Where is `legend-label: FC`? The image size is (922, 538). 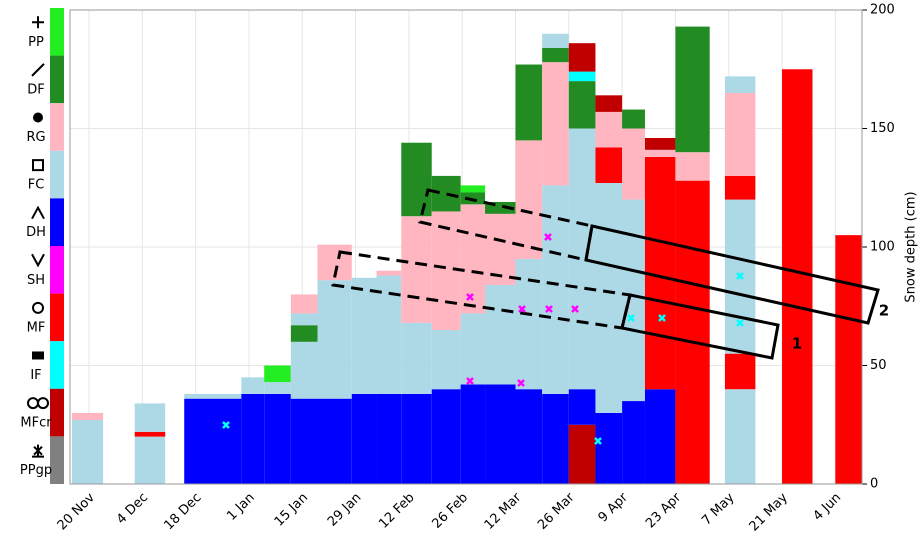
legend-label: FC is located at coordinates (36, 185).